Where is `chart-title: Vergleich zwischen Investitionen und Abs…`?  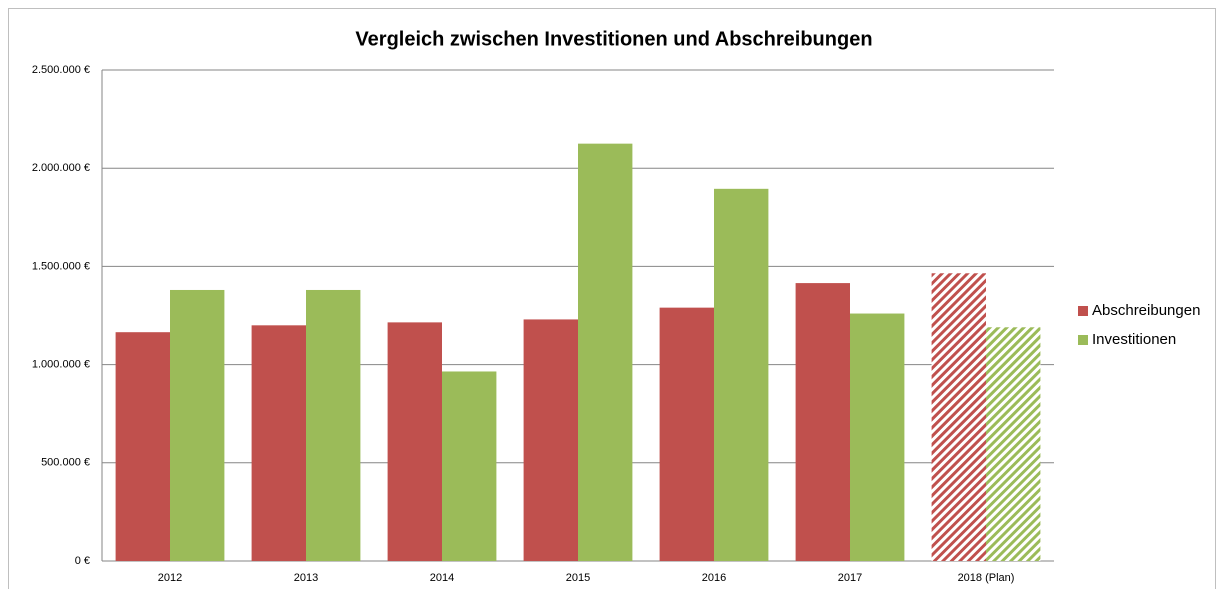
chart-title: Vergleich zwischen Investitionen und Abs… is located at coordinates (613, 39).